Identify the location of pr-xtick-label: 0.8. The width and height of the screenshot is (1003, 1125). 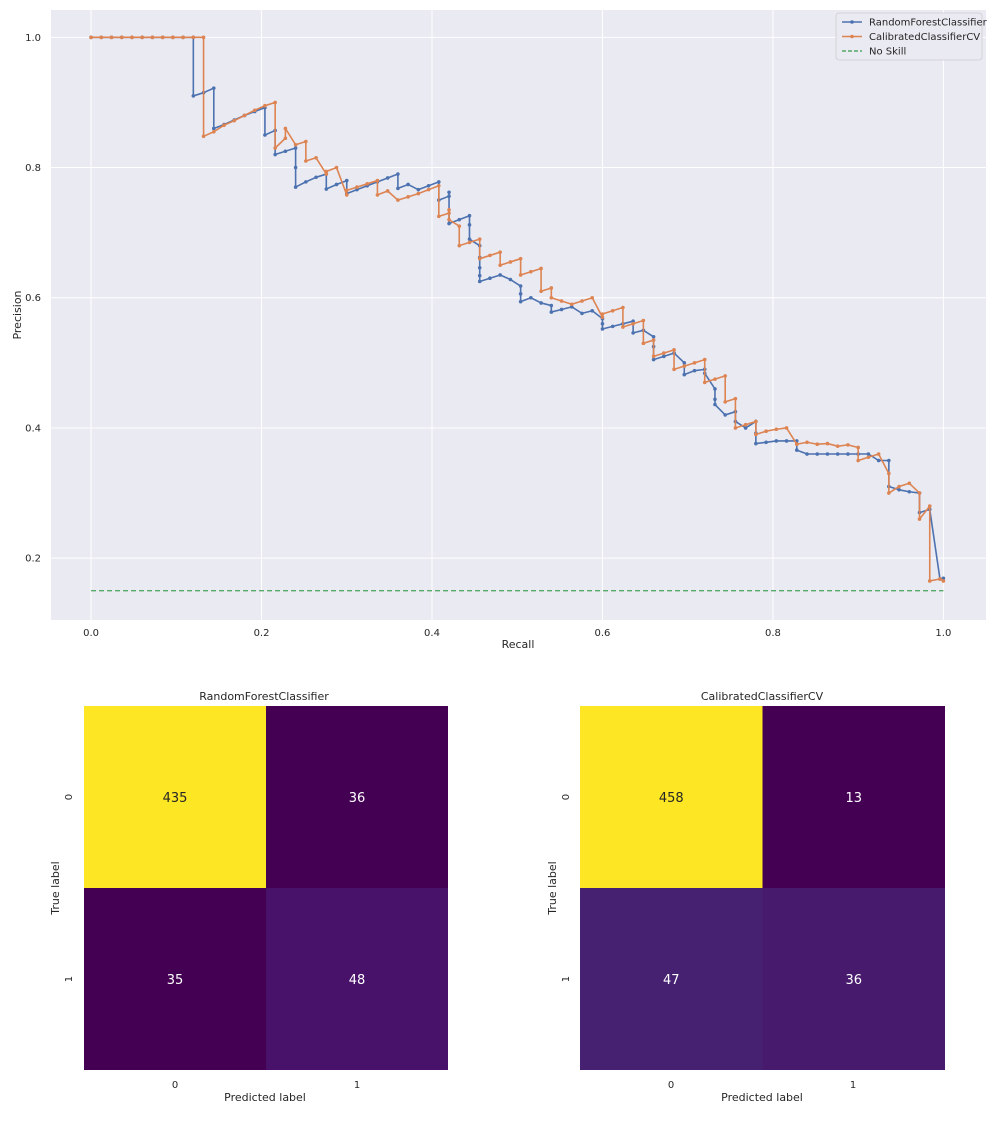
(773, 633).